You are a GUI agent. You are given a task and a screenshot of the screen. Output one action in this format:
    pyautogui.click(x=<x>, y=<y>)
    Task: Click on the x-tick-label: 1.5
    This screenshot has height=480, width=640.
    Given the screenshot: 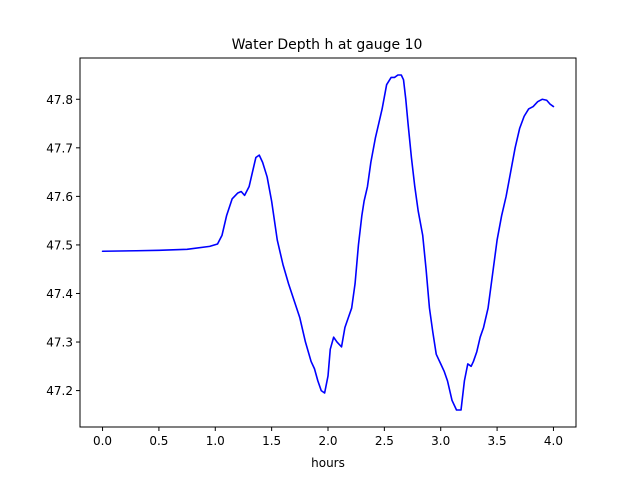 What is the action you would take?
    pyautogui.click(x=271, y=441)
    